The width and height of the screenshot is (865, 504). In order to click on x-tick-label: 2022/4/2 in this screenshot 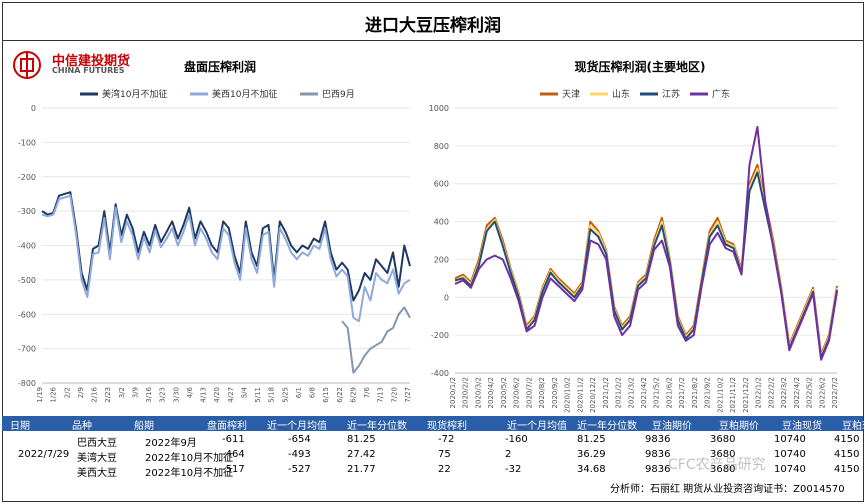, I will do `click(797, 392)`.